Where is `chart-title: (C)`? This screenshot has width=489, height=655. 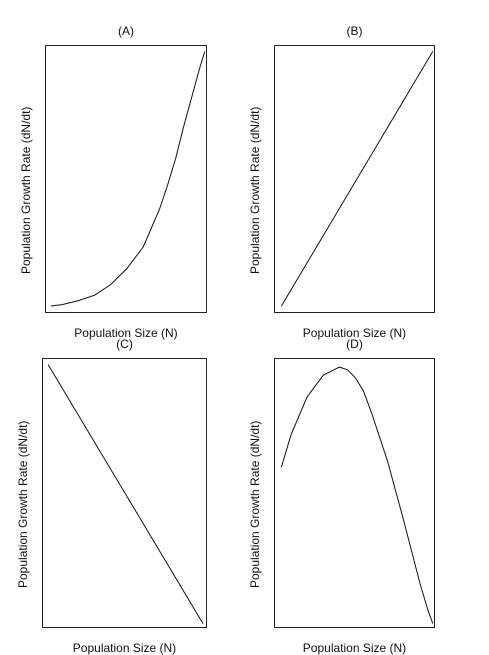
chart-title: (C) is located at coordinates (124, 344).